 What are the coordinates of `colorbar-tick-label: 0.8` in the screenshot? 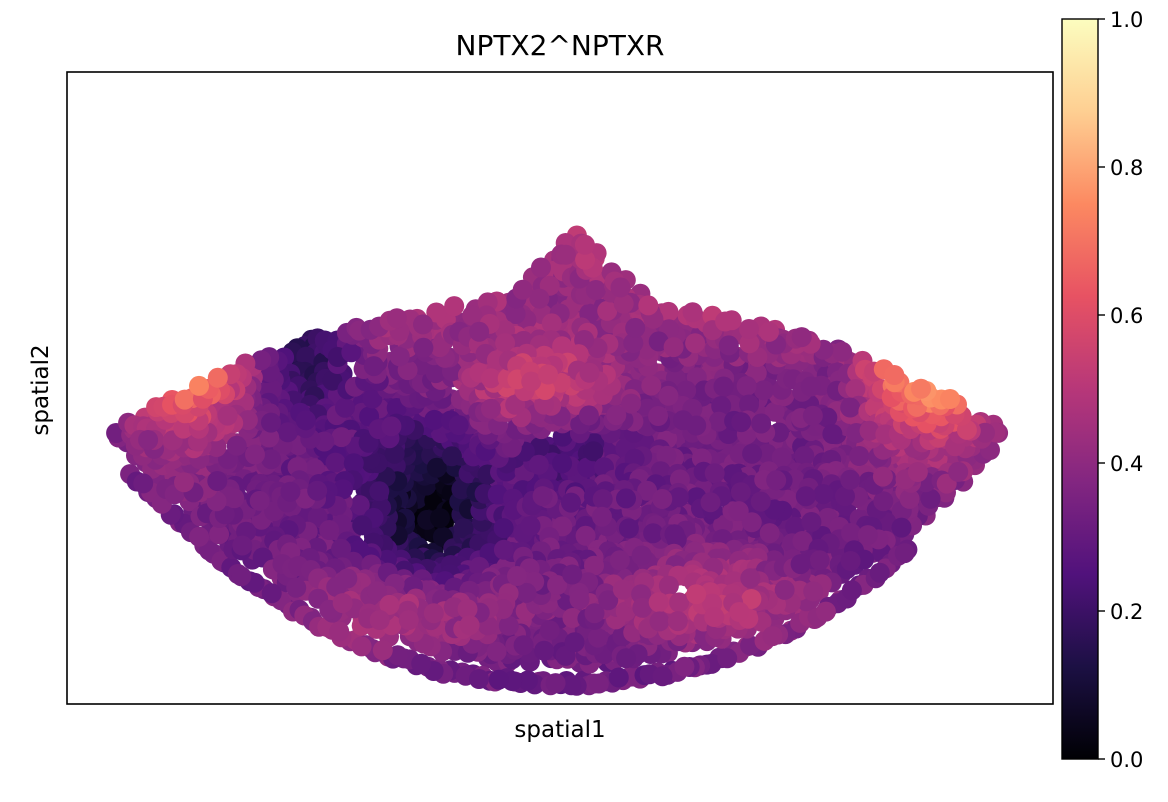 It's located at (1126, 168).